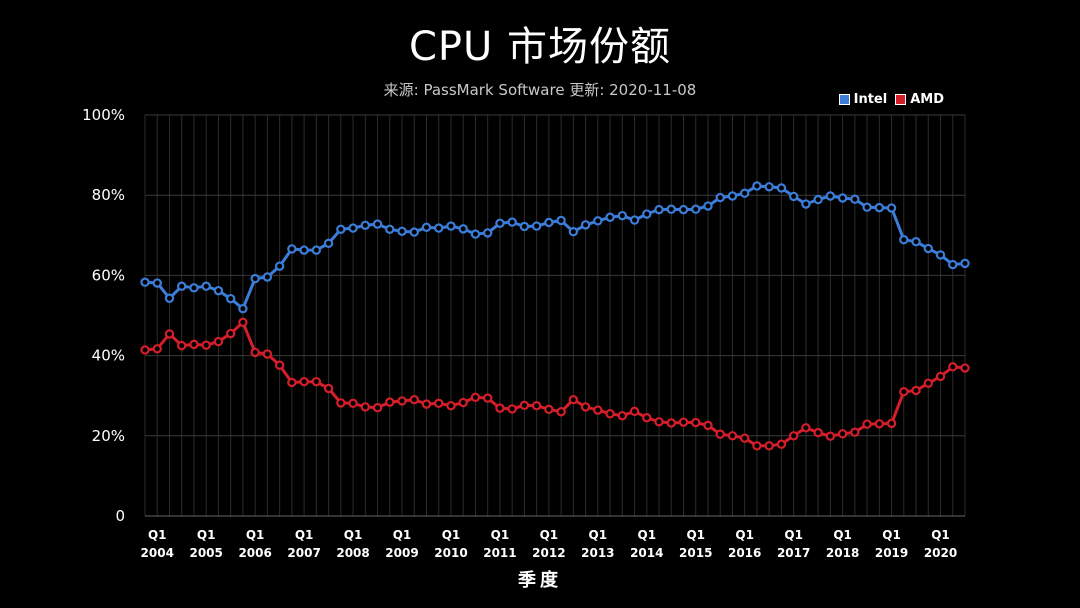  Describe the element at coordinates (940, 553) in the screenshot. I see `x-tick-label-year: 2020` at that location.